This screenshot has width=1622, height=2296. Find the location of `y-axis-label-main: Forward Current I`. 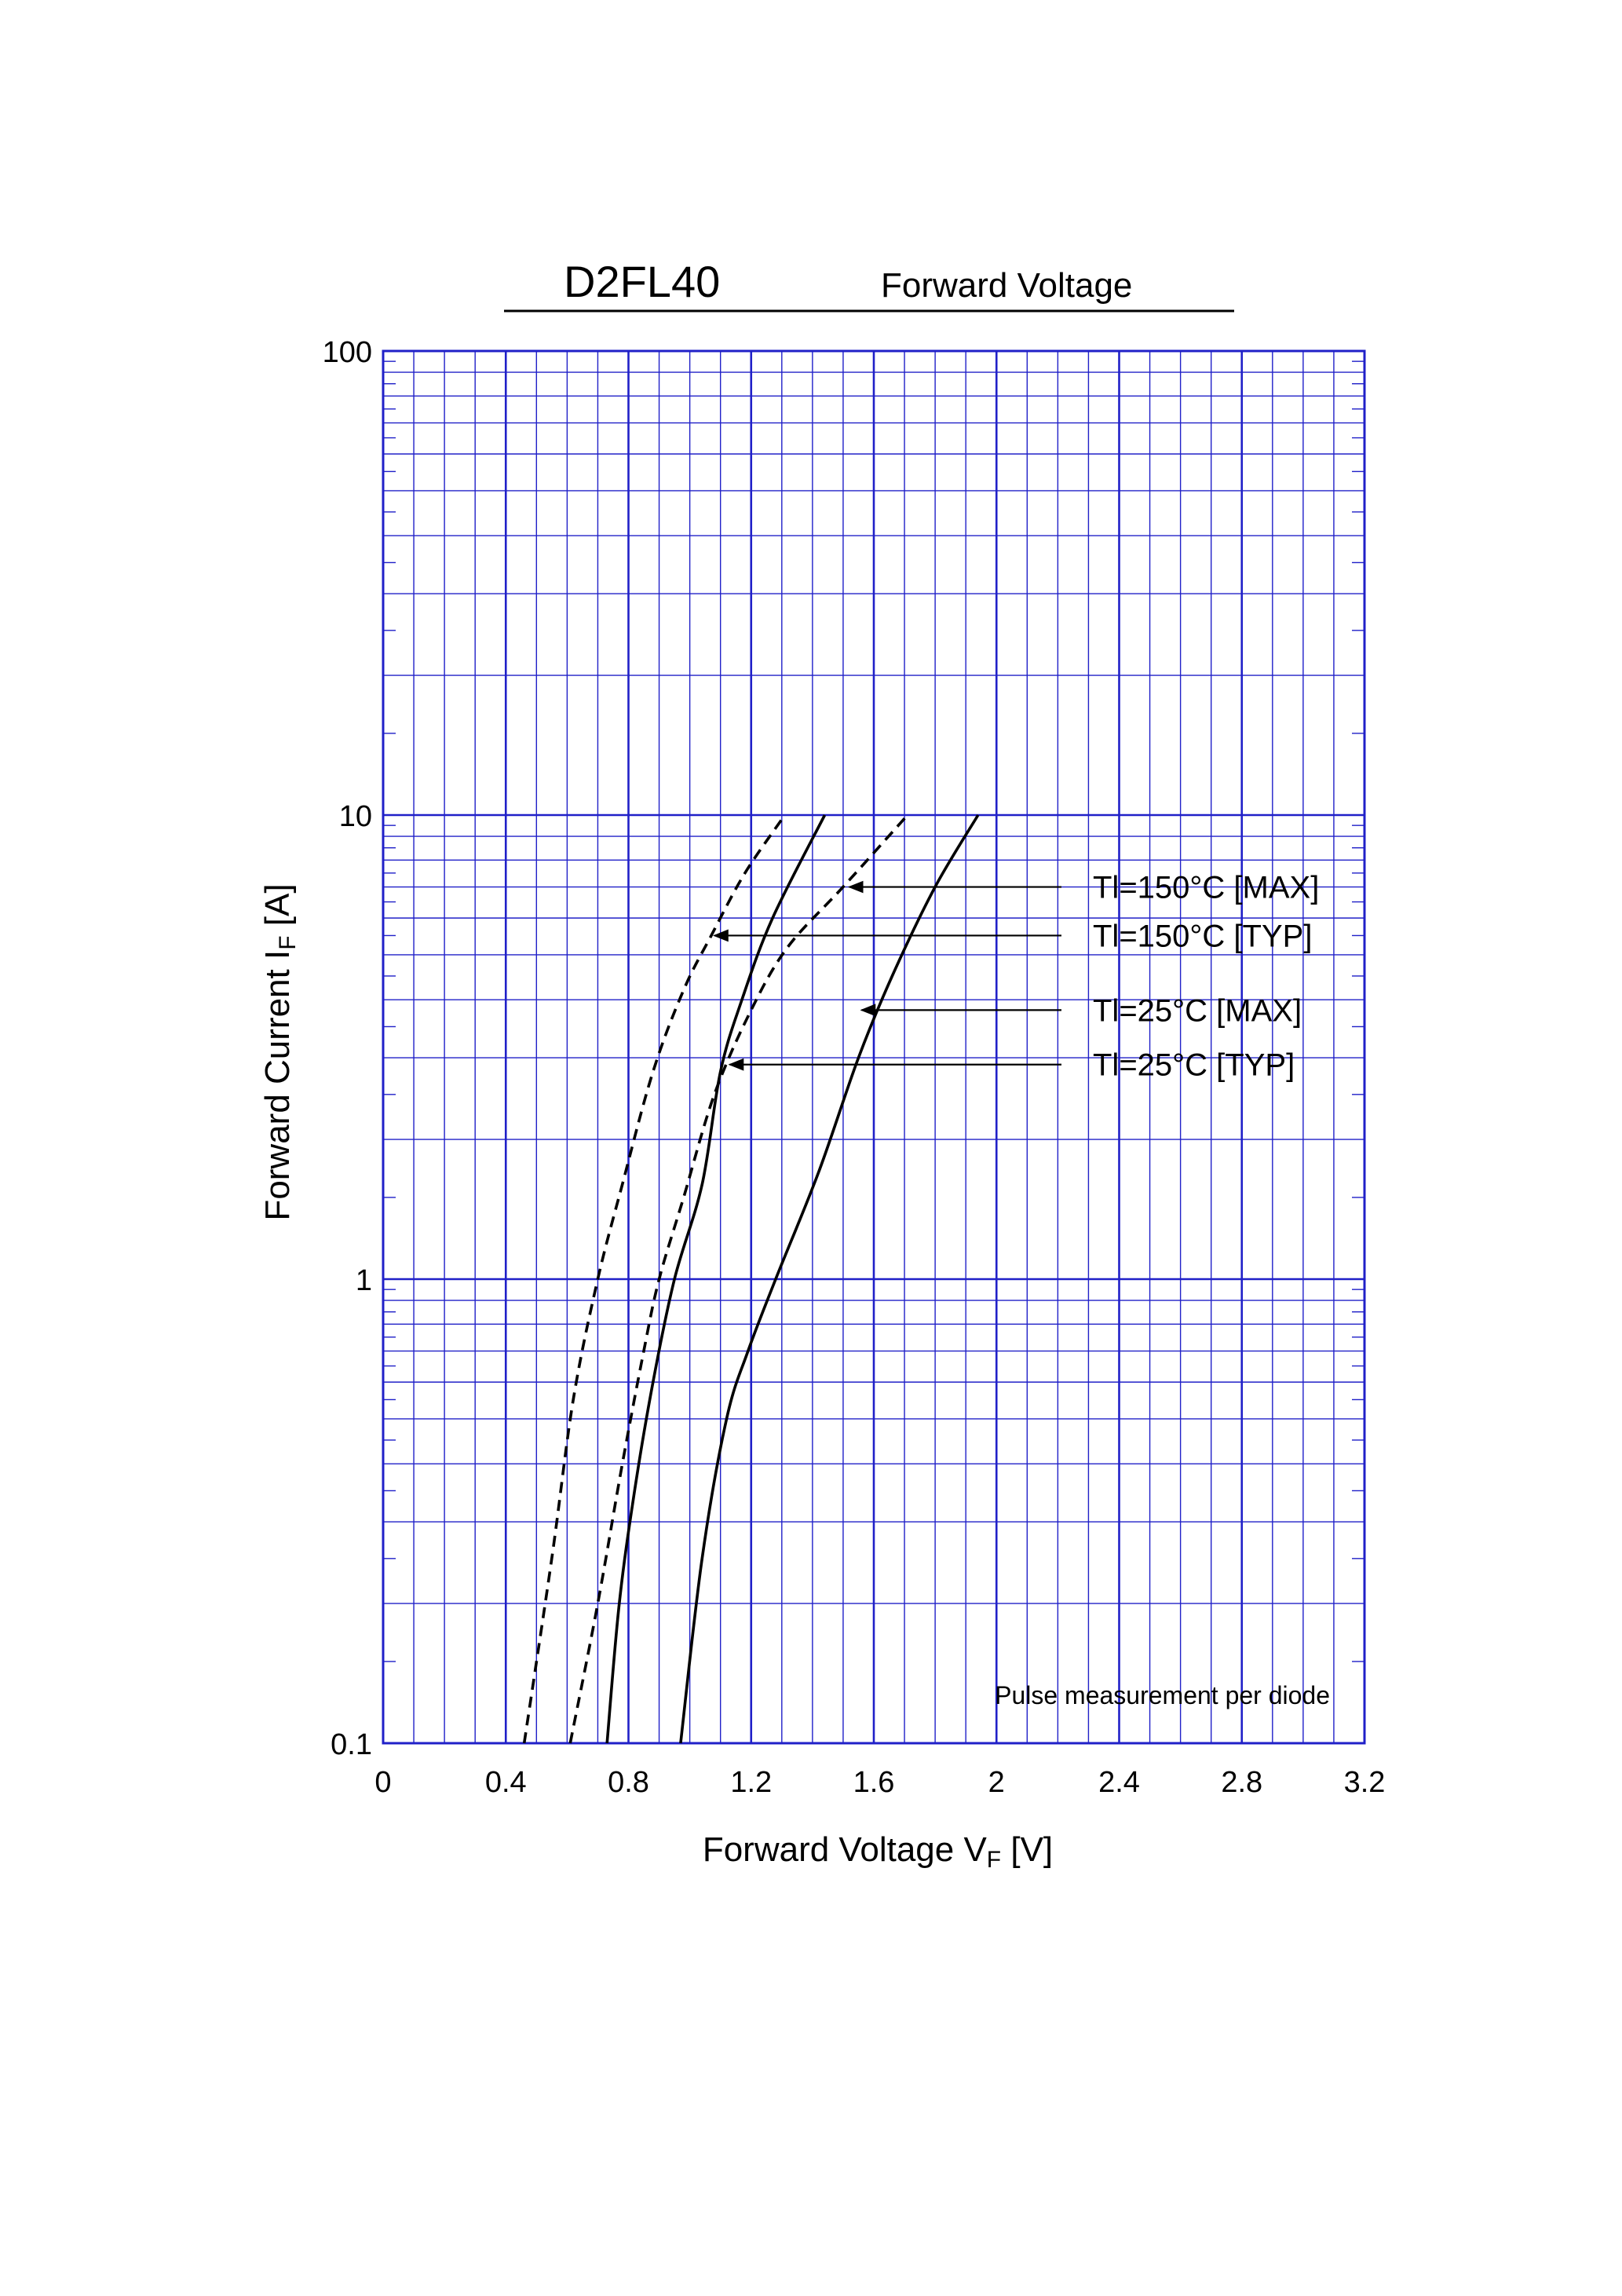

y-axis-label-main: Forward Current I is located at coordinates (277, 1086).